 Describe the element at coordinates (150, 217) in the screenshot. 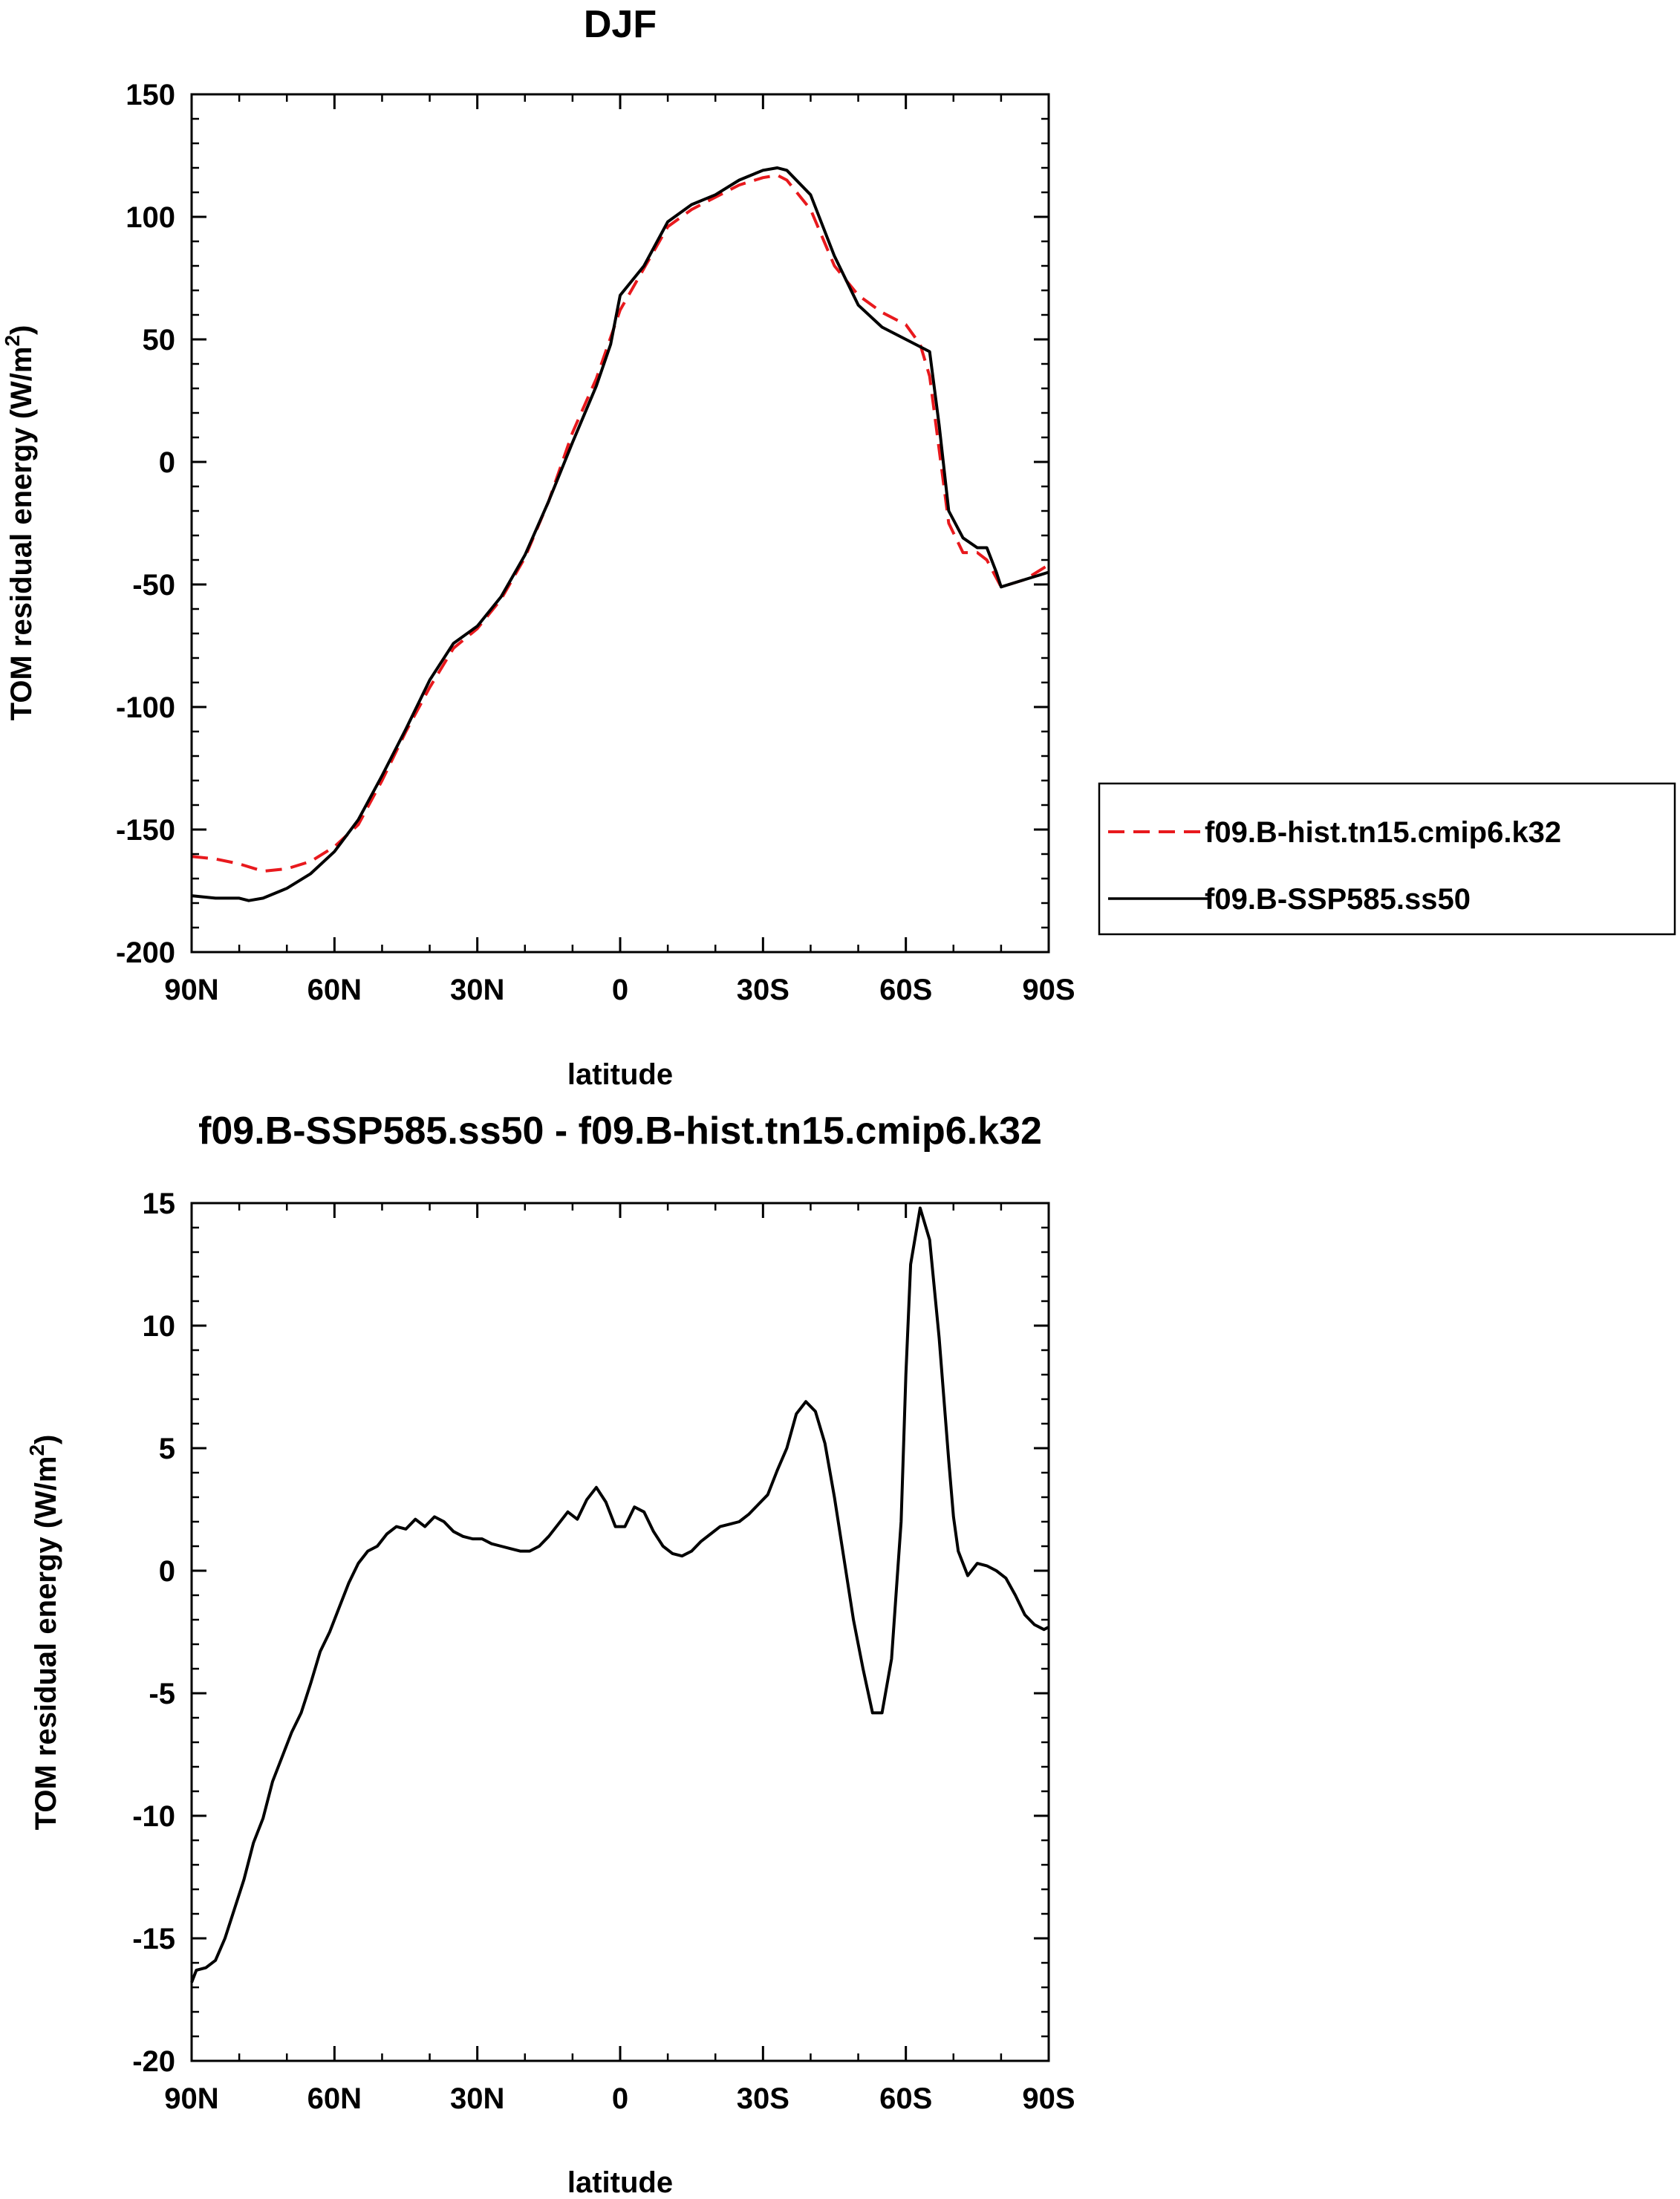

I see `y-tick-label: 100` at that location.